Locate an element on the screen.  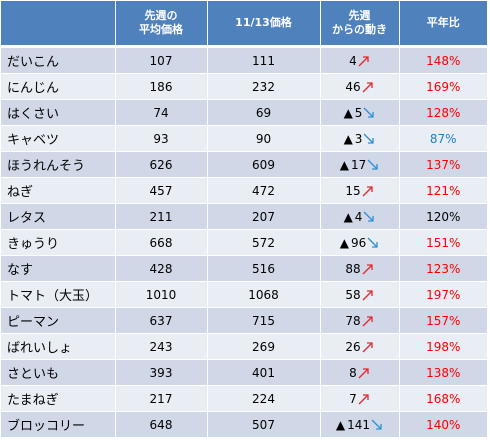
table-row: ピーマン 637 715 78 157% is located at coordinates (244, 320).